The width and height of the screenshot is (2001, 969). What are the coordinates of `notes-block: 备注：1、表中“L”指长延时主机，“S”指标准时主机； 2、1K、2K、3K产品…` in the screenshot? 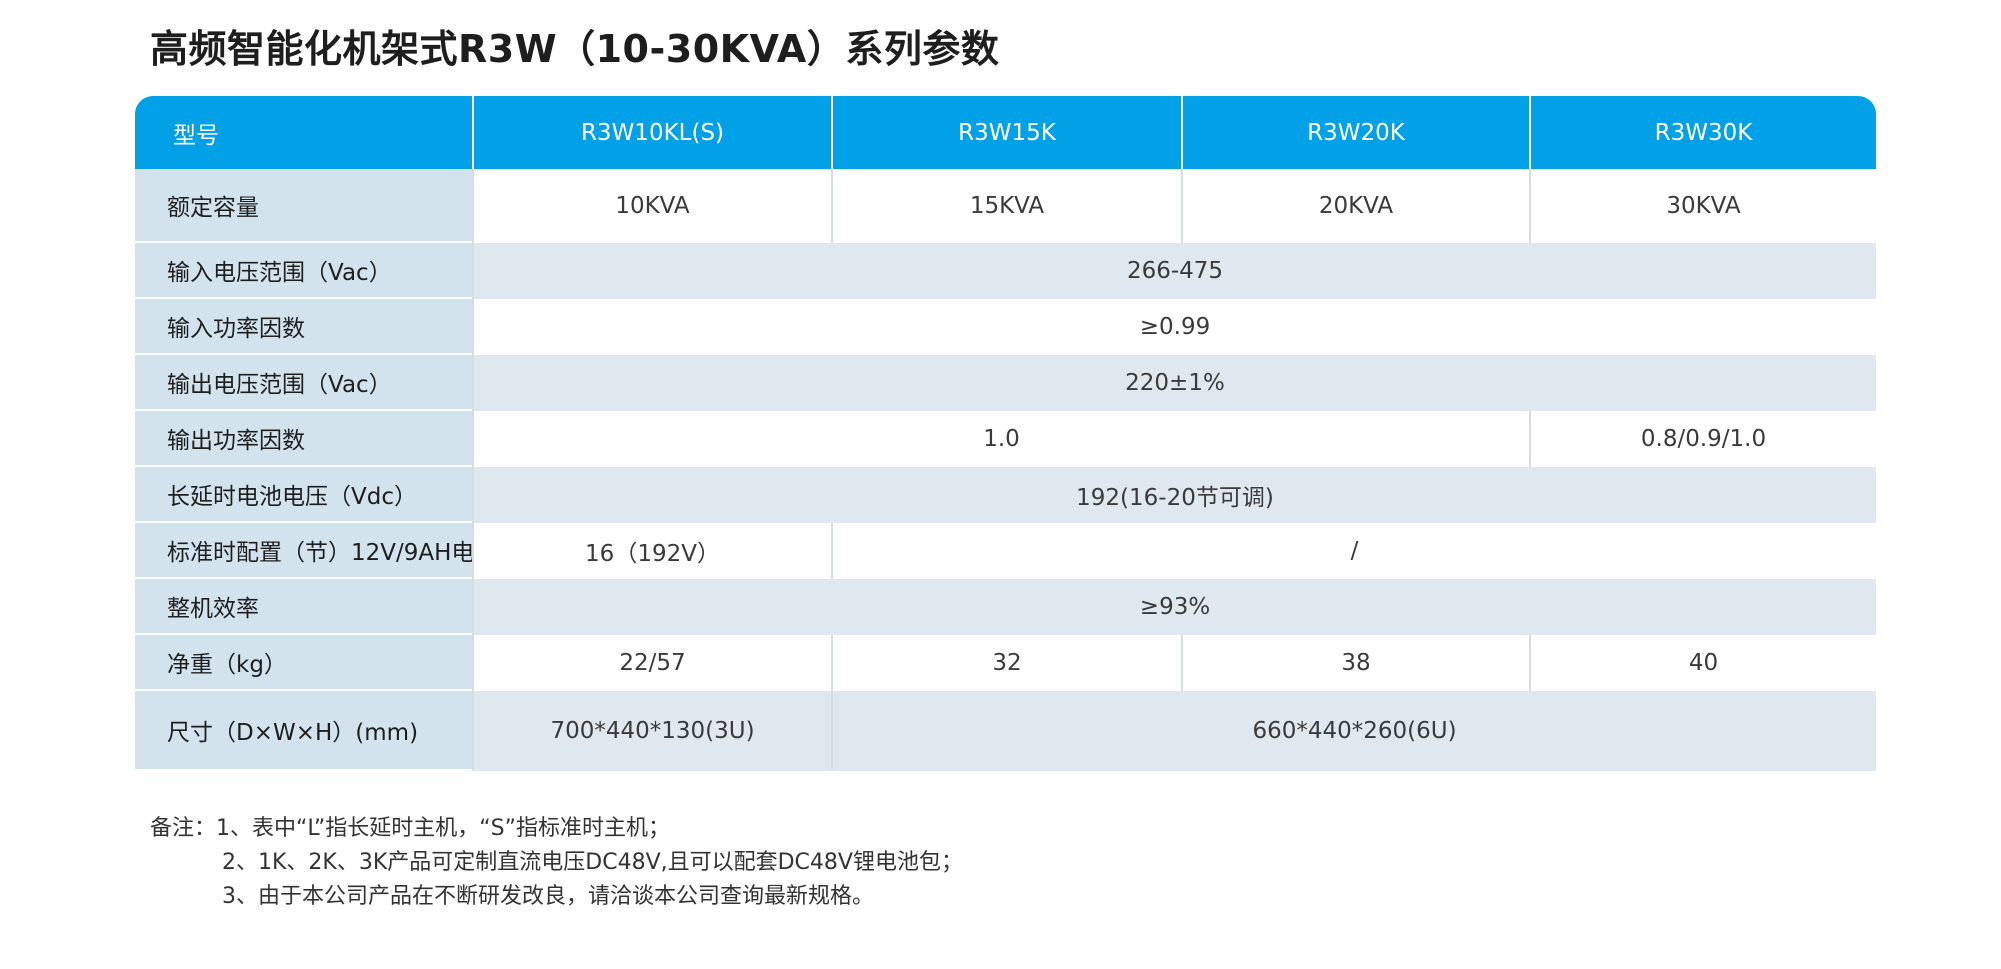 It's located at (556, 863).